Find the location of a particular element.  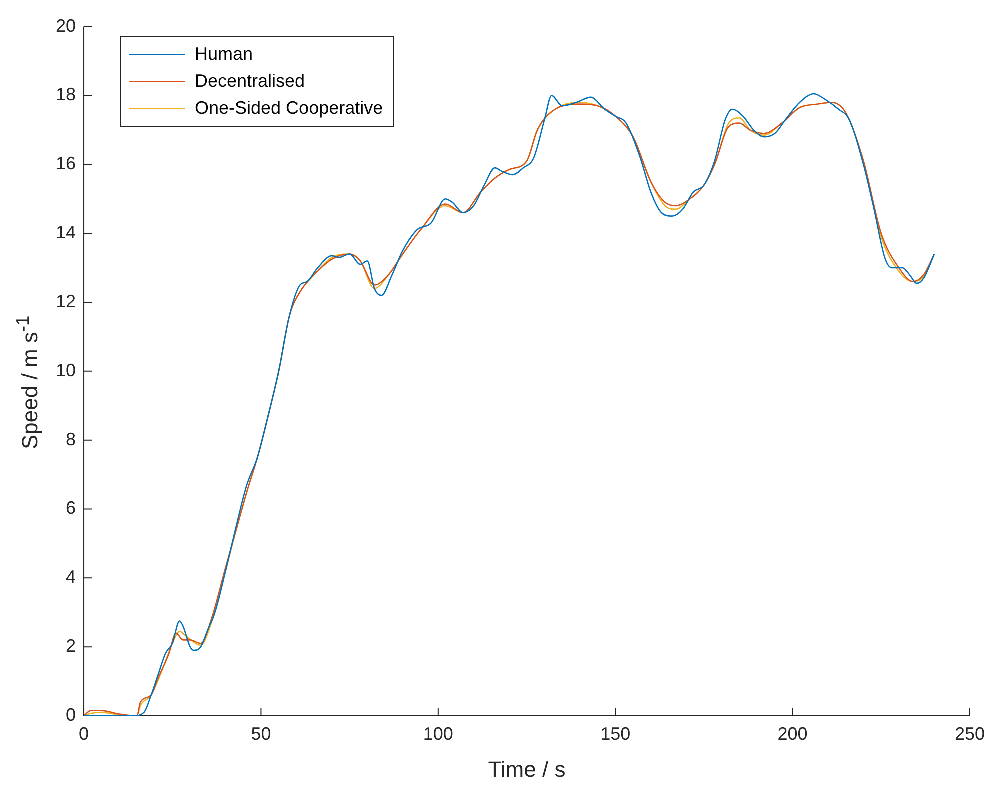

y-tick-label: 16 is located at coordinates (66, 164).